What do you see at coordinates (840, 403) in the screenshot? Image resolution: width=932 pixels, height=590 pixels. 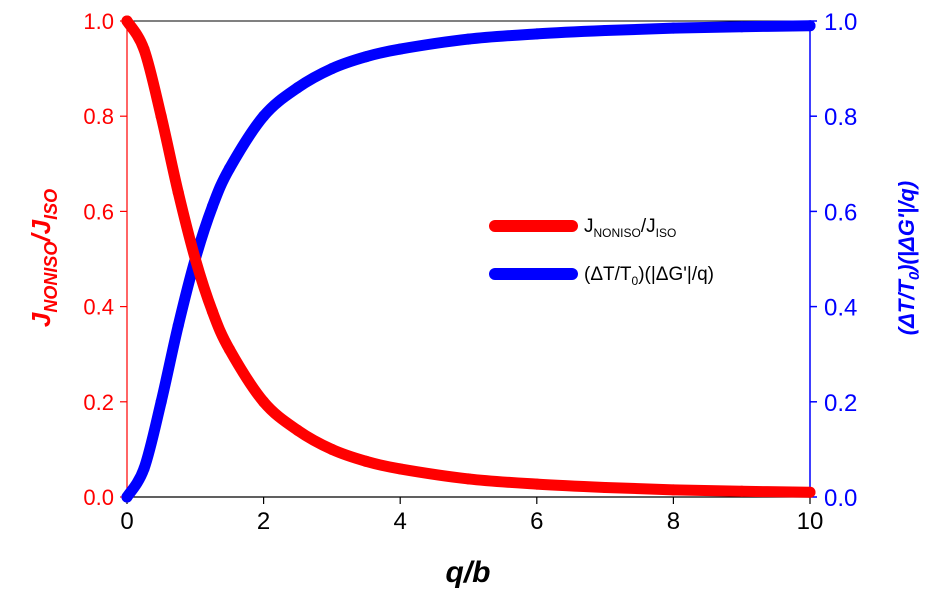 I see `y-right-tick-label: 0.2` at bounding box center [840, 403].